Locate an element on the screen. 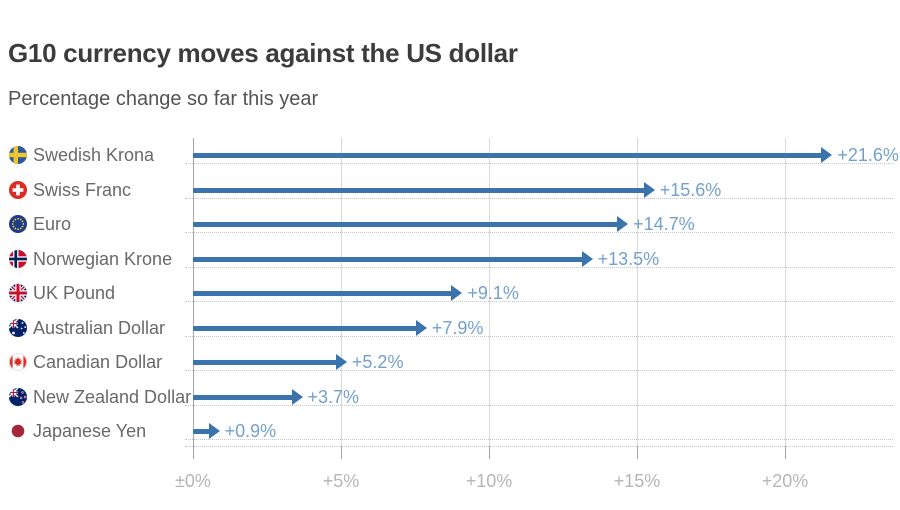 Image resolution: width=900 pixels, height=510 pixels. x-tick-label: ±0% is located at coordinates (193, 481).